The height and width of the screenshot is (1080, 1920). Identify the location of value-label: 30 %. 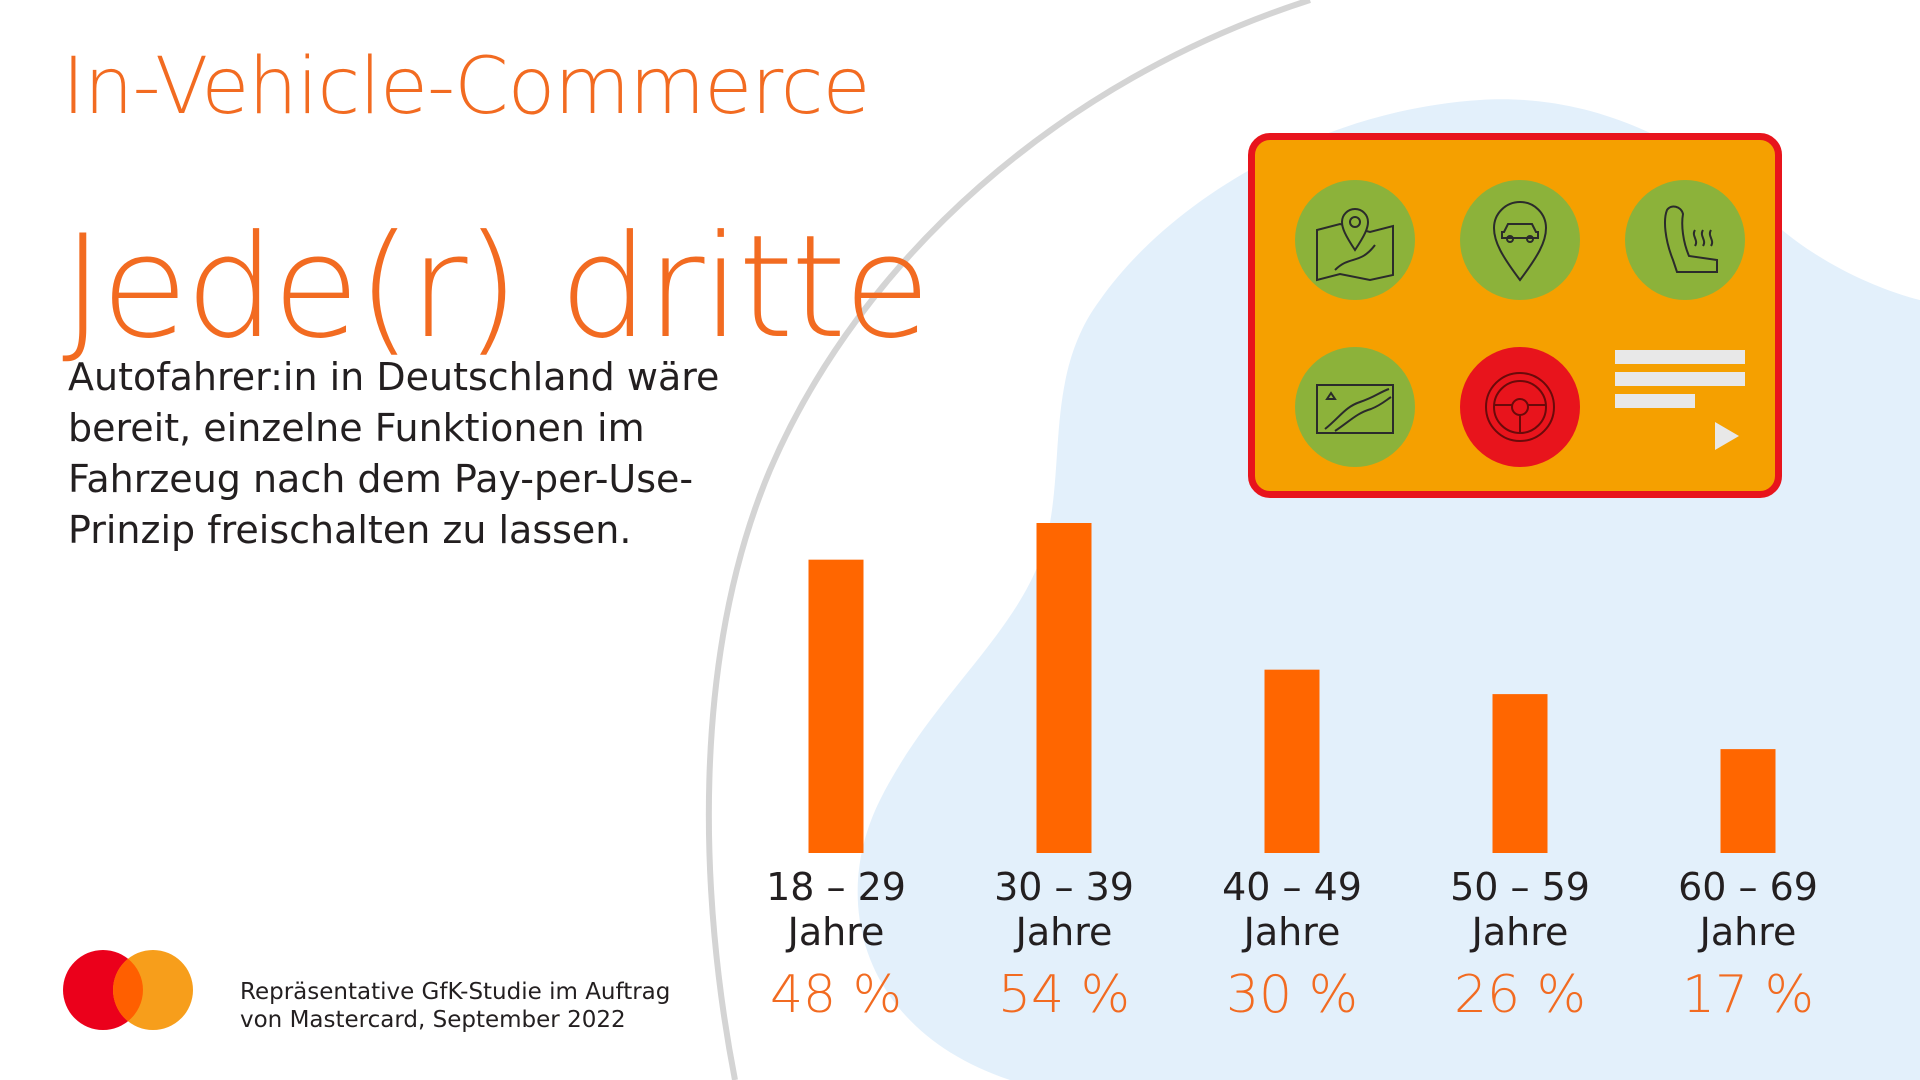
(1292, 995).